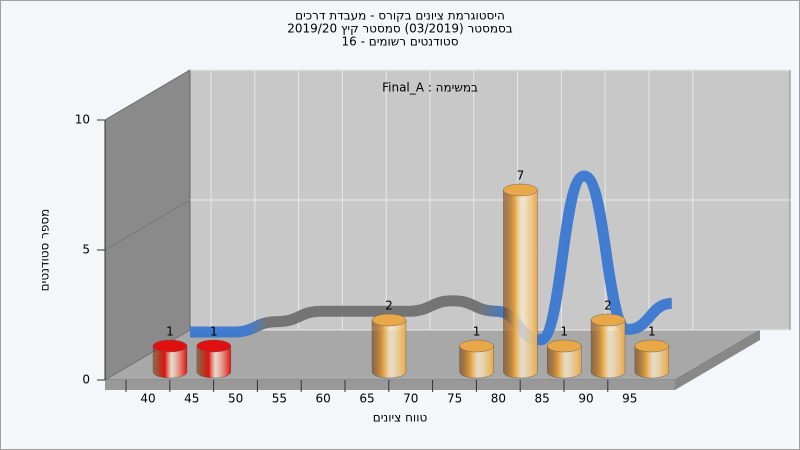 The height and width of the screenshot is (450, 800). Describe the element at coordinates (717, 360) in the screenshot. I see `floor-edge` at that location.